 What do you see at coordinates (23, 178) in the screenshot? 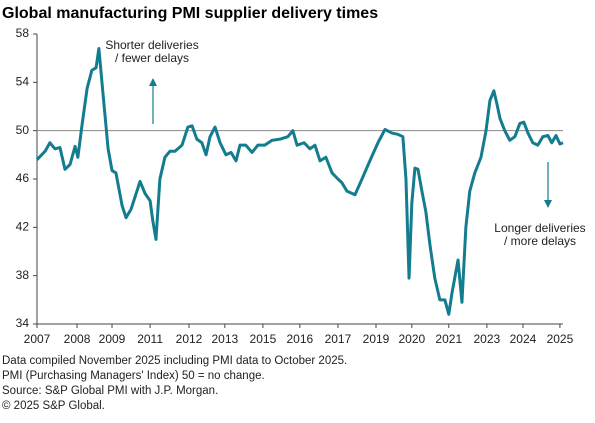
I see `y-tick-label: 46` at bounding box center [23, 178].